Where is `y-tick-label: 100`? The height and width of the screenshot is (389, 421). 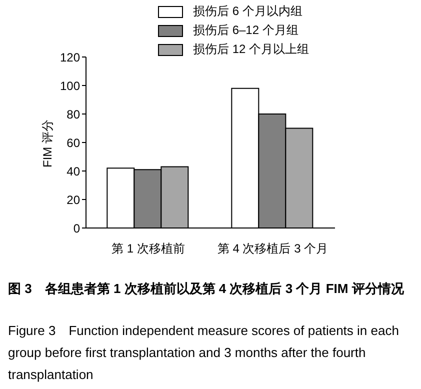 y-tick-label: 100 is located at coordinates (70, 85).